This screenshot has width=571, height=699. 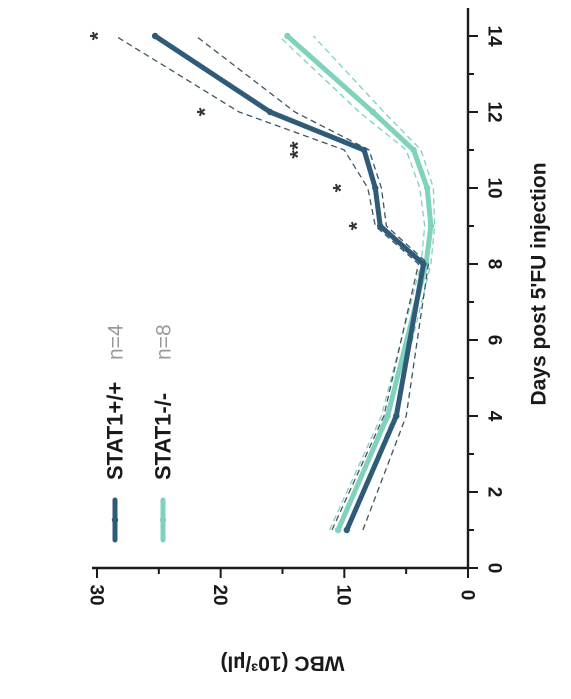 I want to click on legend-item-stat1-wt: STAT1+/+ n=4, so click(x=115, y=433).